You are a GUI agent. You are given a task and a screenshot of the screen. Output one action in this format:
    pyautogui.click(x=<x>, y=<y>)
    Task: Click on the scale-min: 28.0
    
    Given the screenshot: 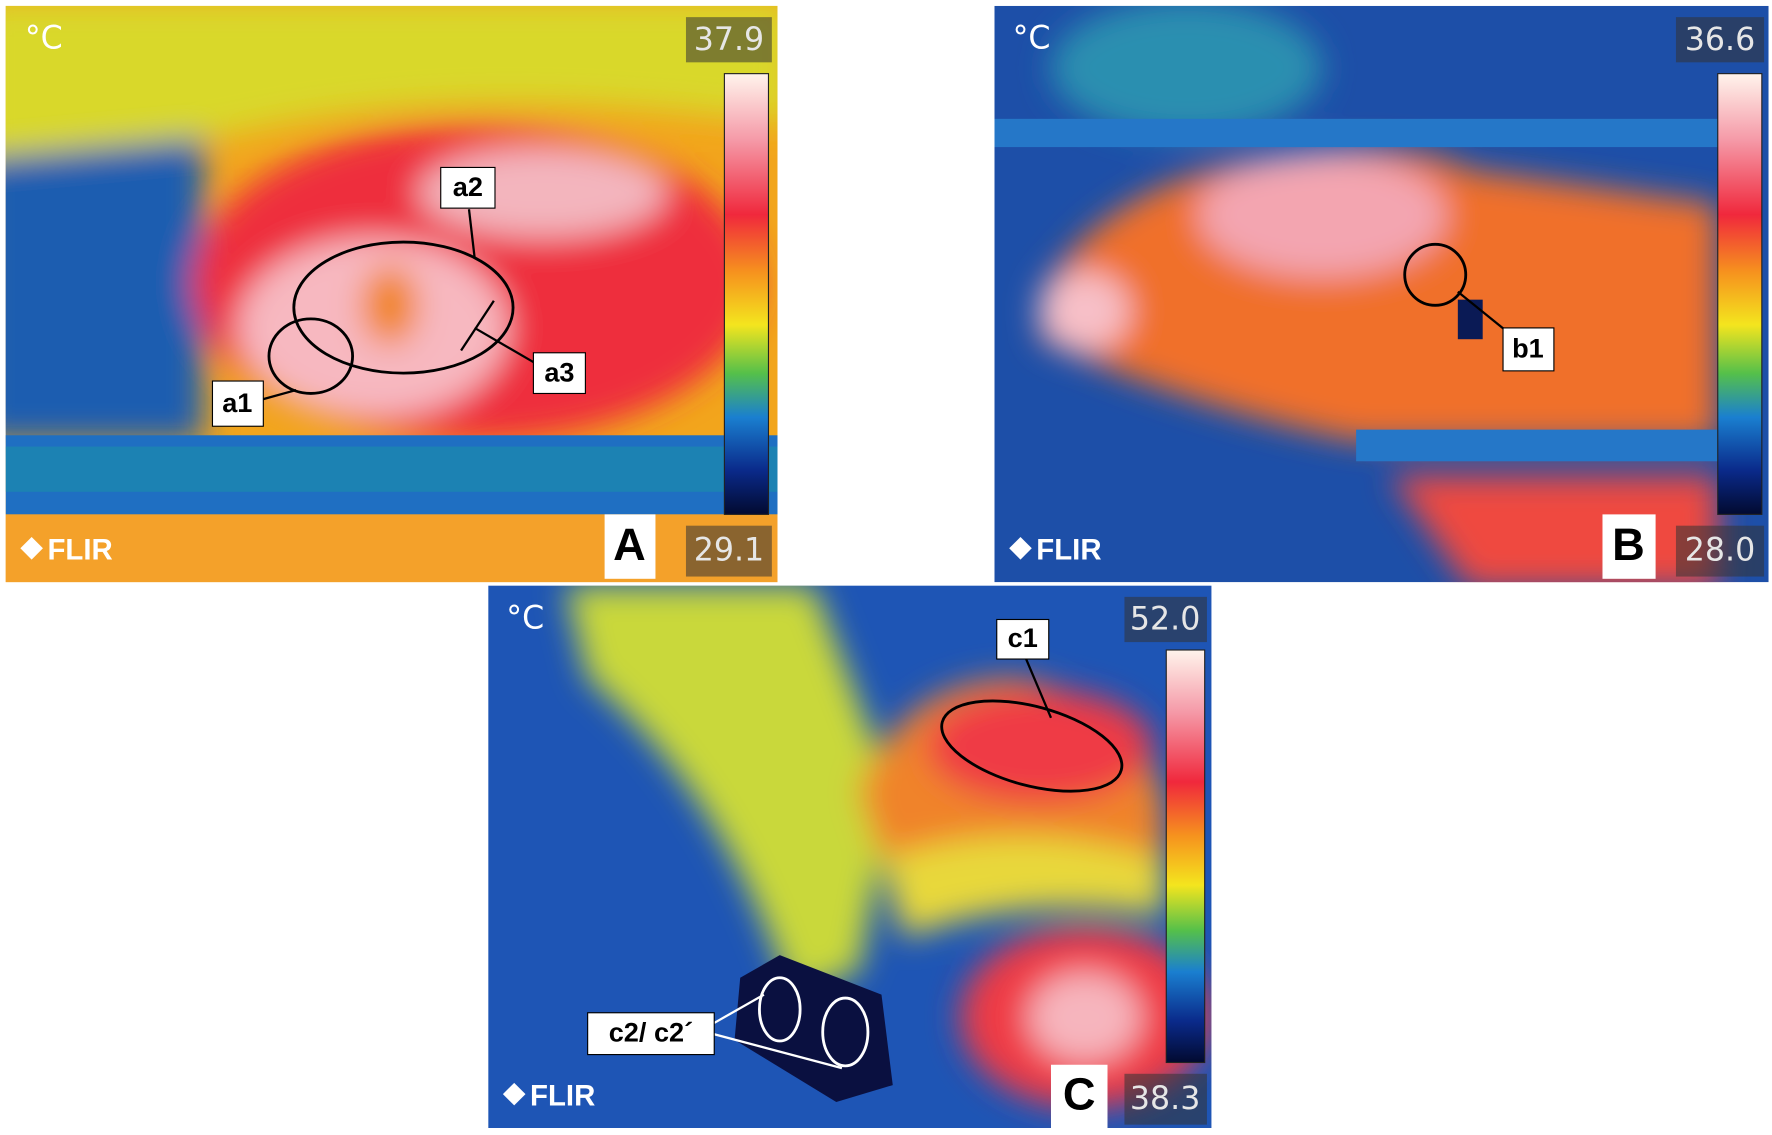 What is the action you would take?
    pyautogui.click(x=1720, y=551)
    